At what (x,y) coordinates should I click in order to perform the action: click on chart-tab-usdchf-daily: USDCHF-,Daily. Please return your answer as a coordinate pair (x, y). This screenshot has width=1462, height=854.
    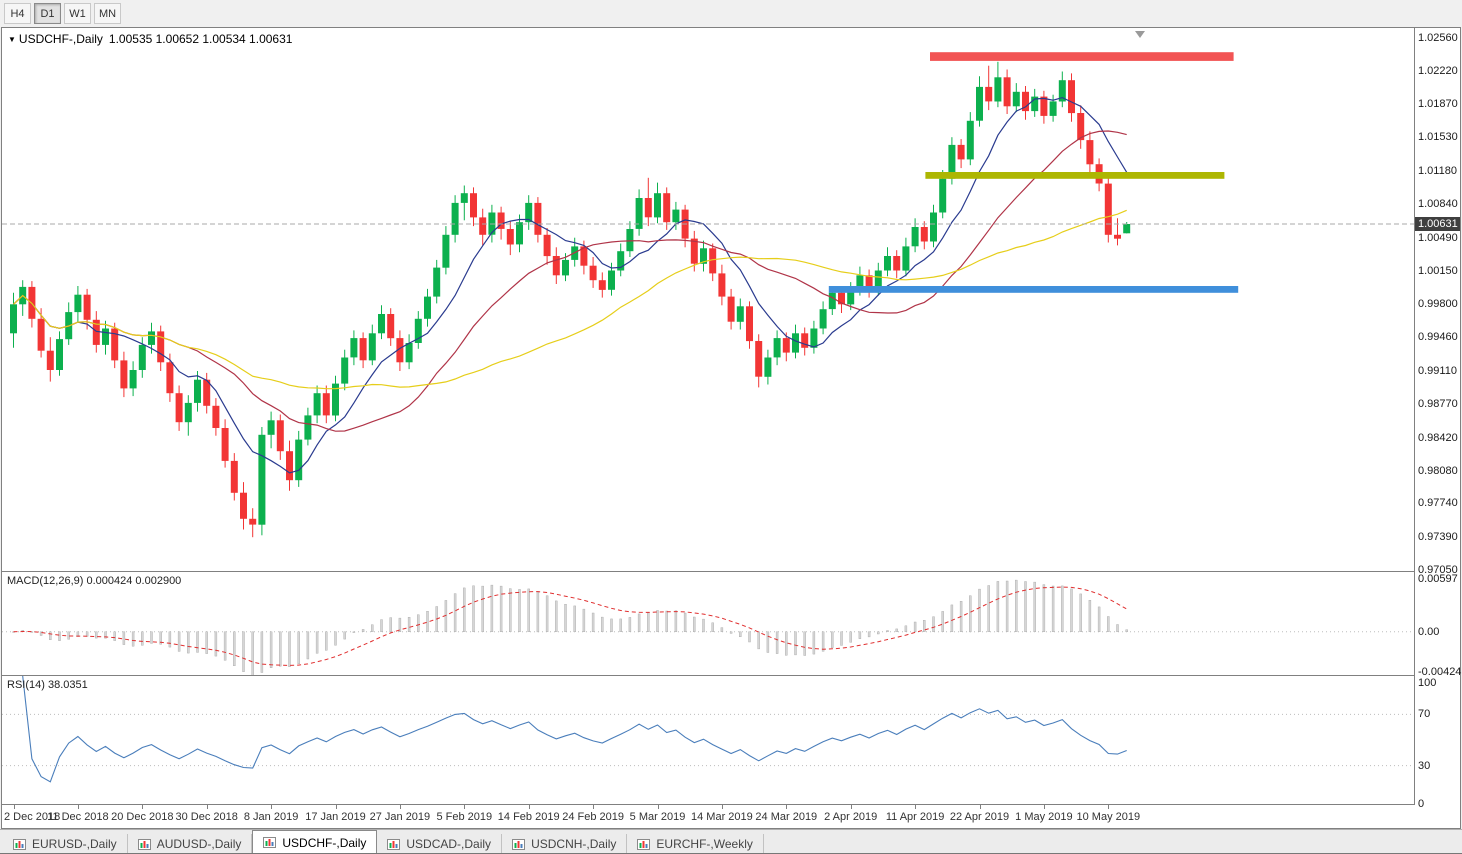
    Looking at the image, I should click on (315, 841).